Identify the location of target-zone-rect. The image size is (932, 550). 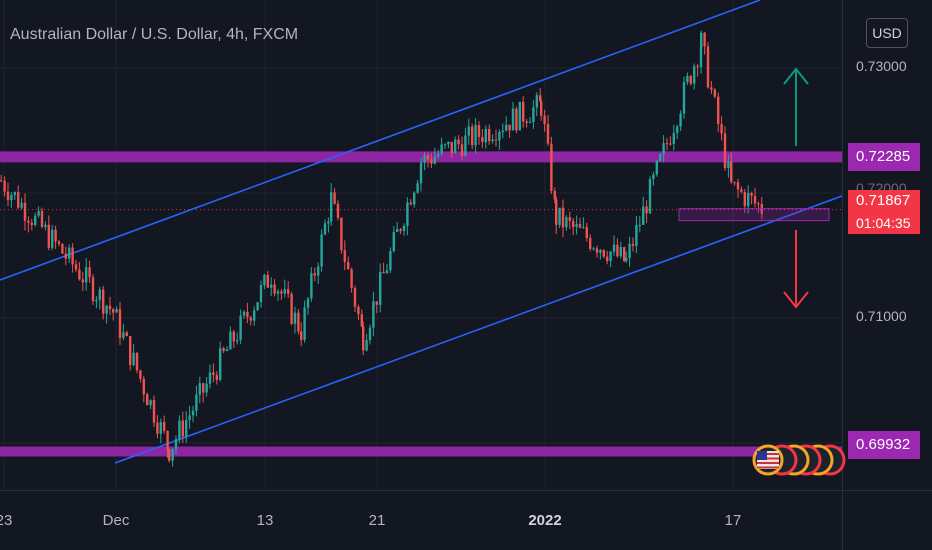
(754, 215).